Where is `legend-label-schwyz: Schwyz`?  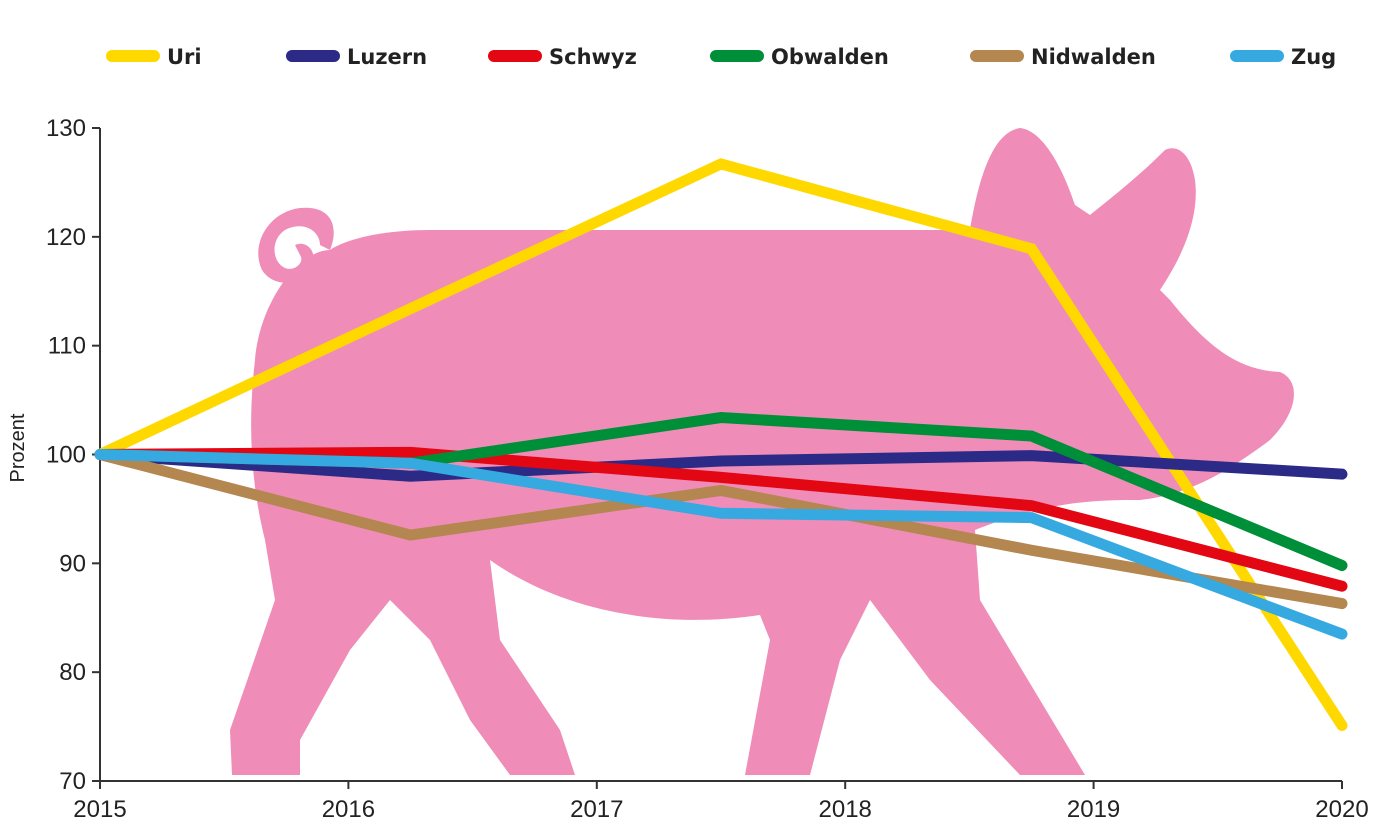
legend-label-schwyz: Schwyz is located at coordinates (593, 57).